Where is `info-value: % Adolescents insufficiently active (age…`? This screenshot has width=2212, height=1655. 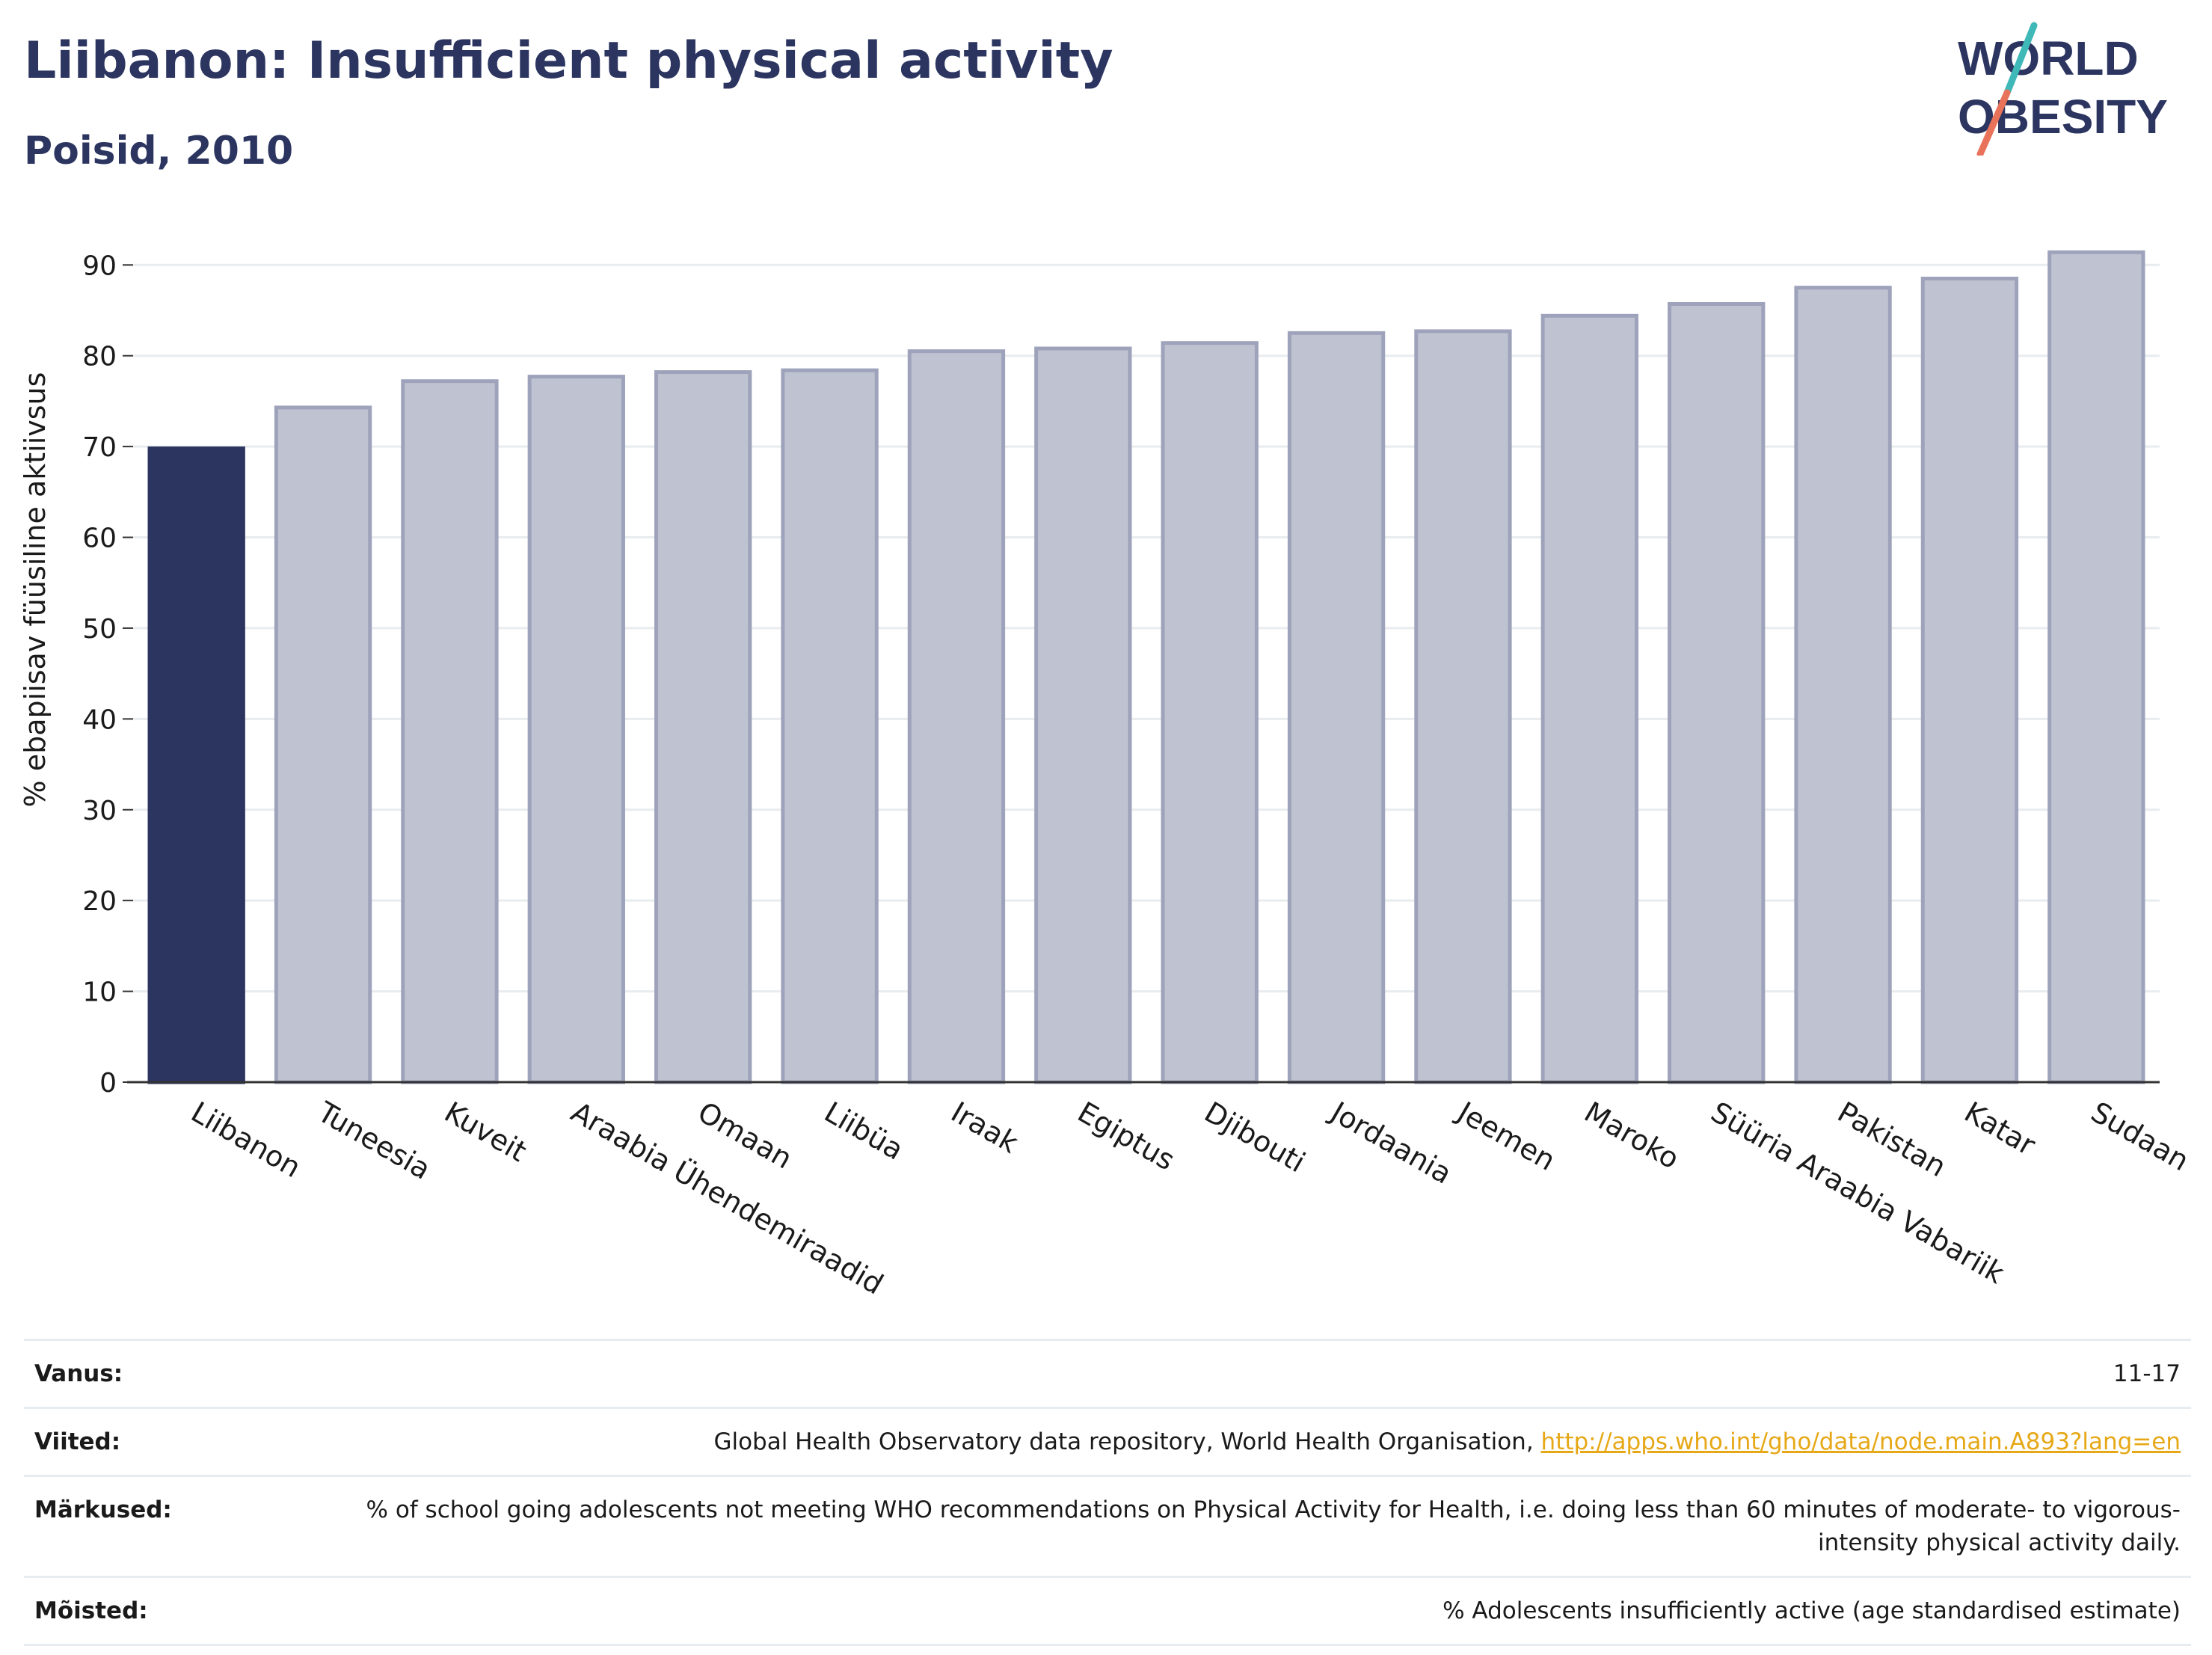
info-value: % Adolescents insufficiently active (age… is located at coordinates (1812, 1610).